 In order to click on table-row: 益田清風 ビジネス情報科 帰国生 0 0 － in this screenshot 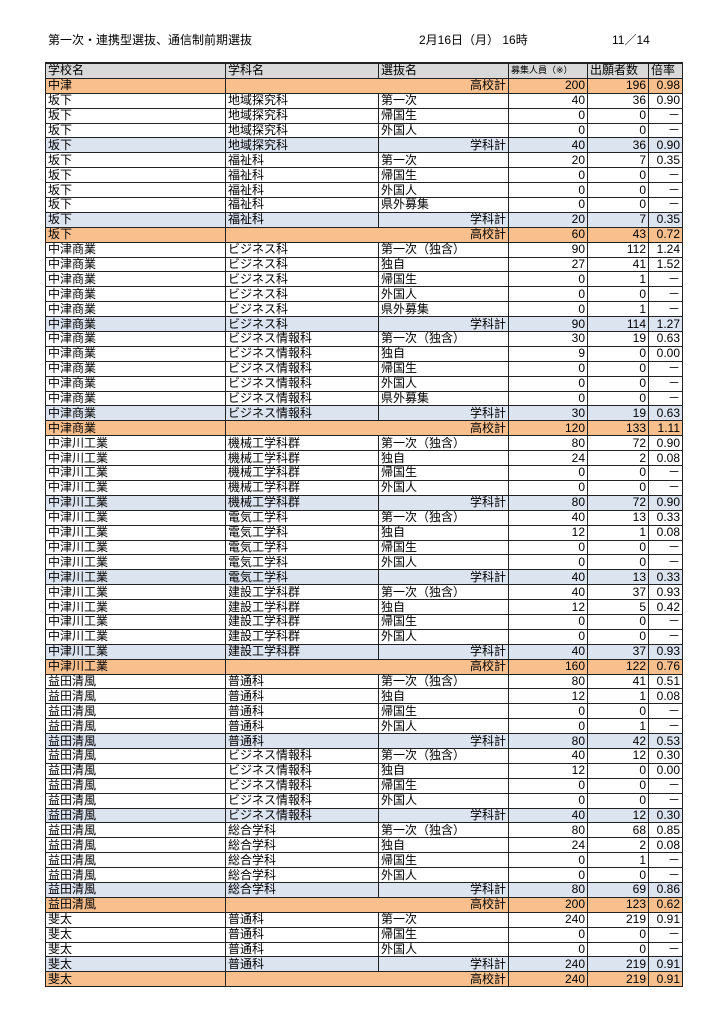, I will do `click(364, 785)`.